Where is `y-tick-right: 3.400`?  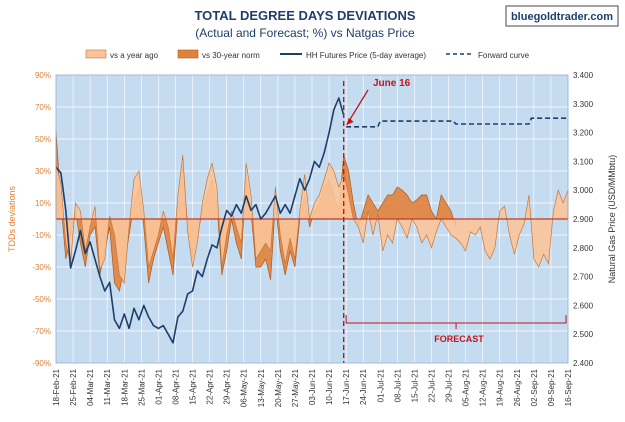
y-tick-right: 3.400 is located at coordinates (583, 75).